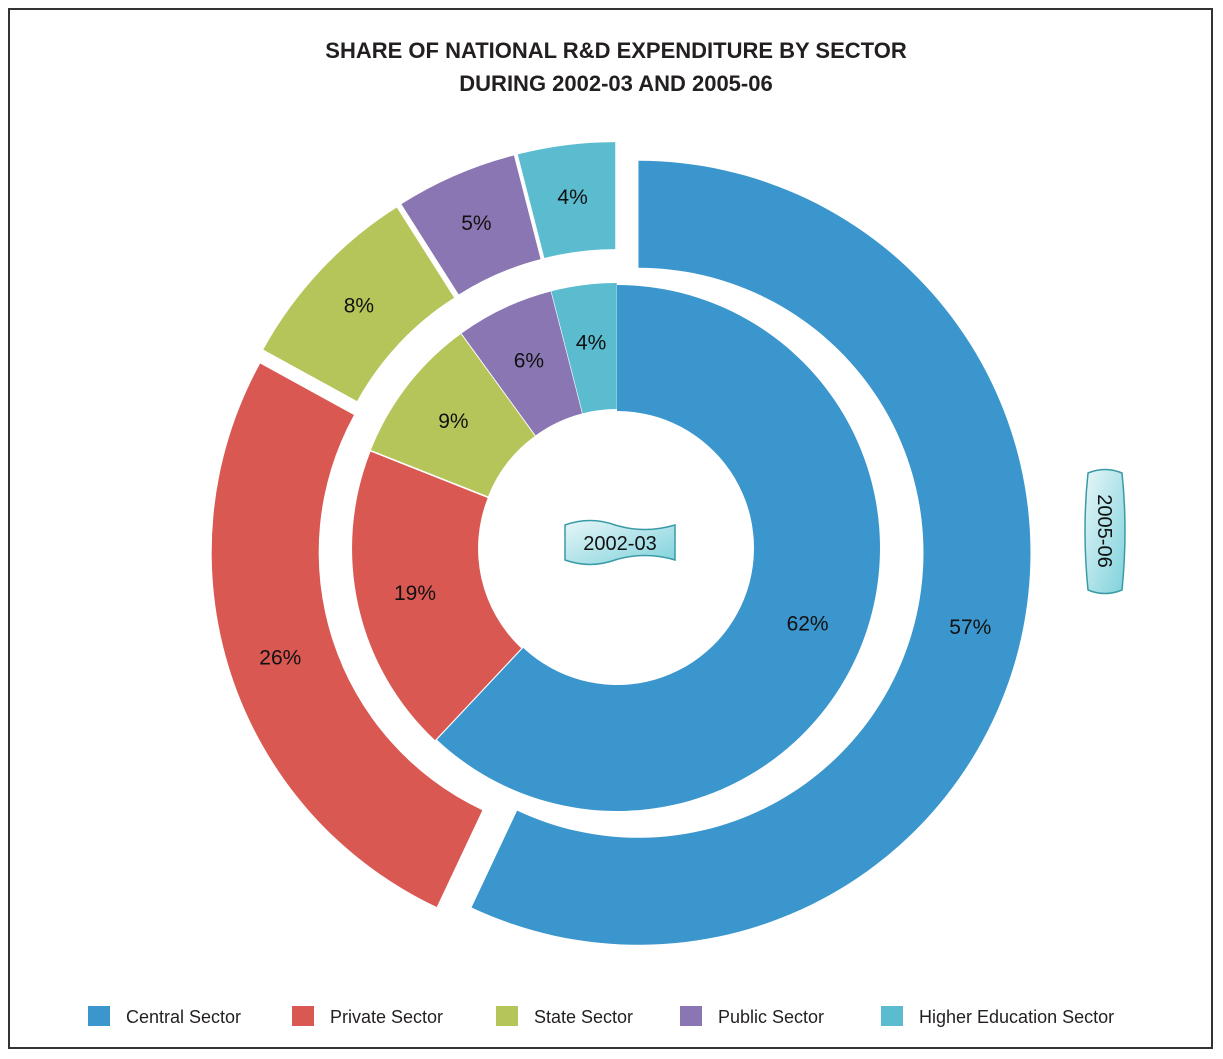  I want to click on outer-ring-flag-shape, so click(1105, 531).